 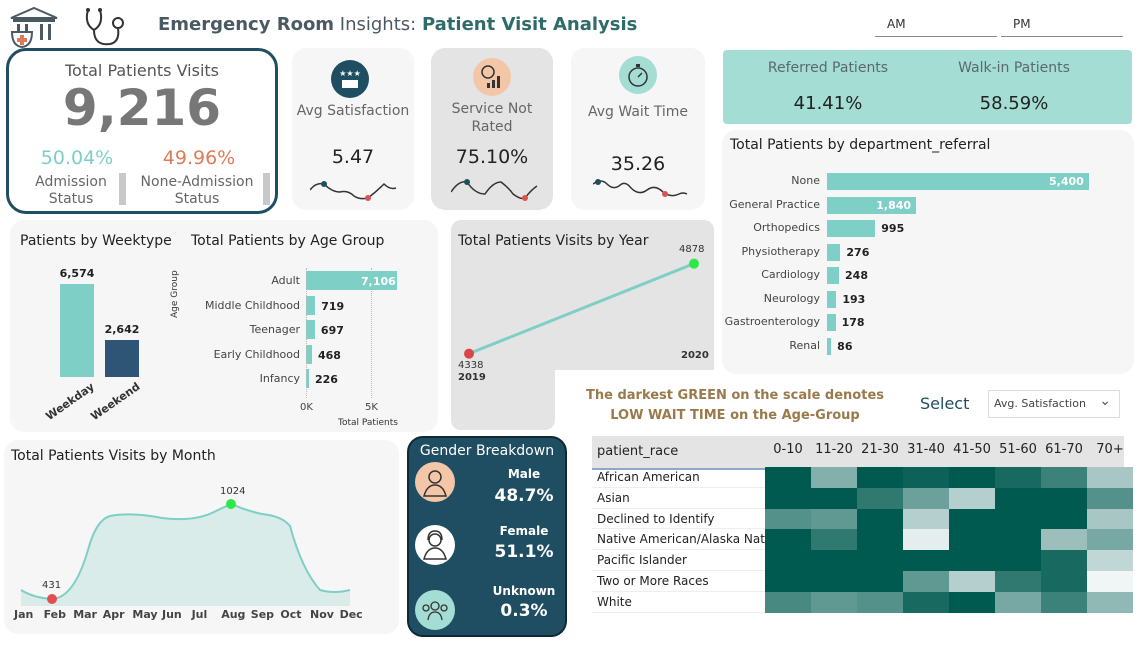 I want to click on year-point, so click(x=469, y=353).